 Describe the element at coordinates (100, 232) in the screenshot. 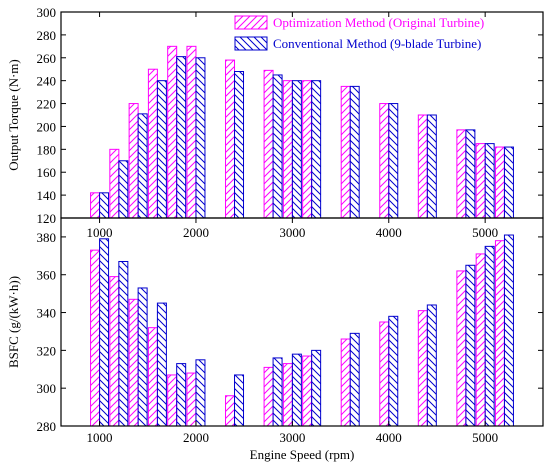

I see `x-tick-label-mid: 1000` at that location.